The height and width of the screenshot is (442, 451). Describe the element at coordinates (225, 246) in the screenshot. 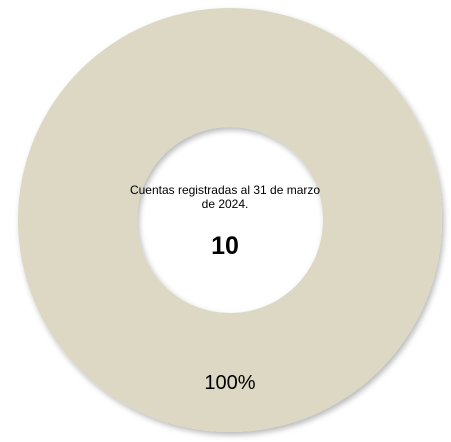

I see `center-value: 10` at that location.